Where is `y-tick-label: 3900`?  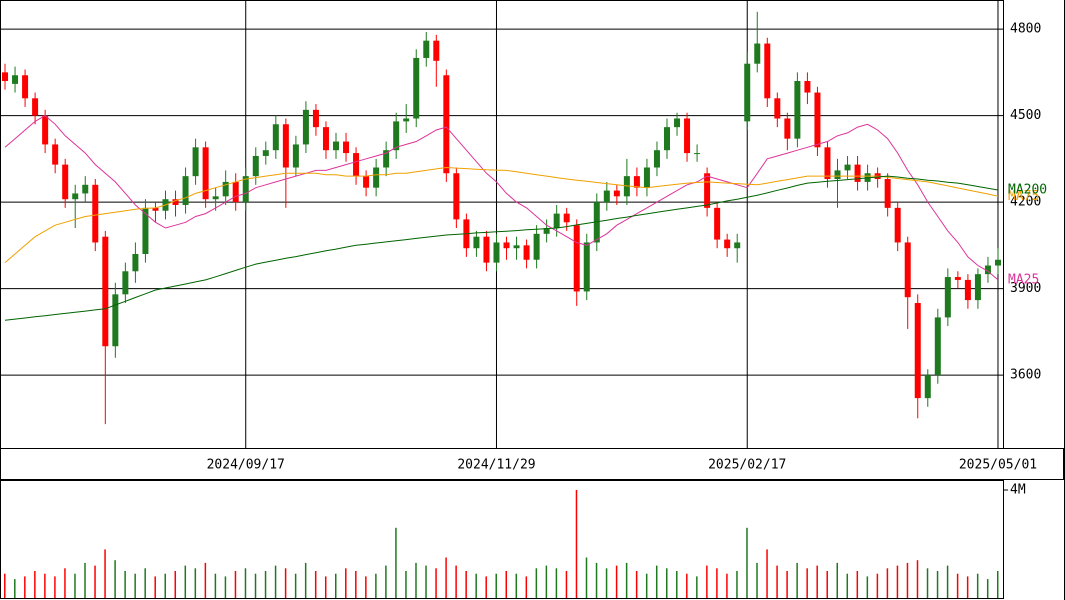 y-tick-label: 3900 is located at coordinates (1025, 288).